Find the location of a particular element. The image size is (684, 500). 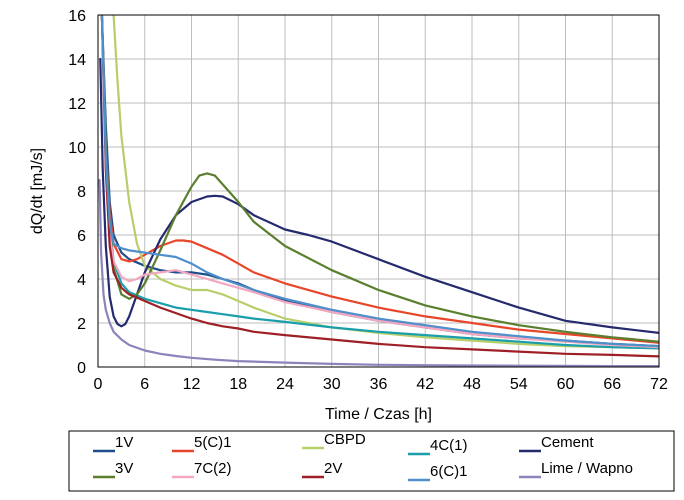

x-tick-label: 60 is located at coordinates (566, 384).